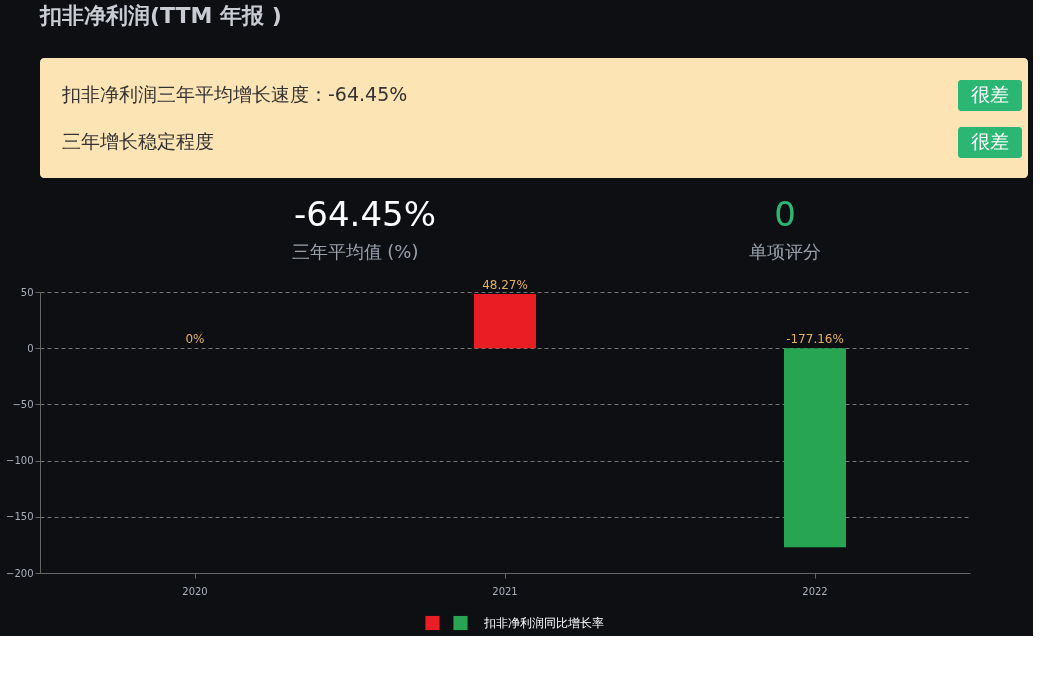  What do you see at coordinates (355, 251) in the screenshot?
I see `text: 三年平均值 (%)` at bounding box center [355, 251].